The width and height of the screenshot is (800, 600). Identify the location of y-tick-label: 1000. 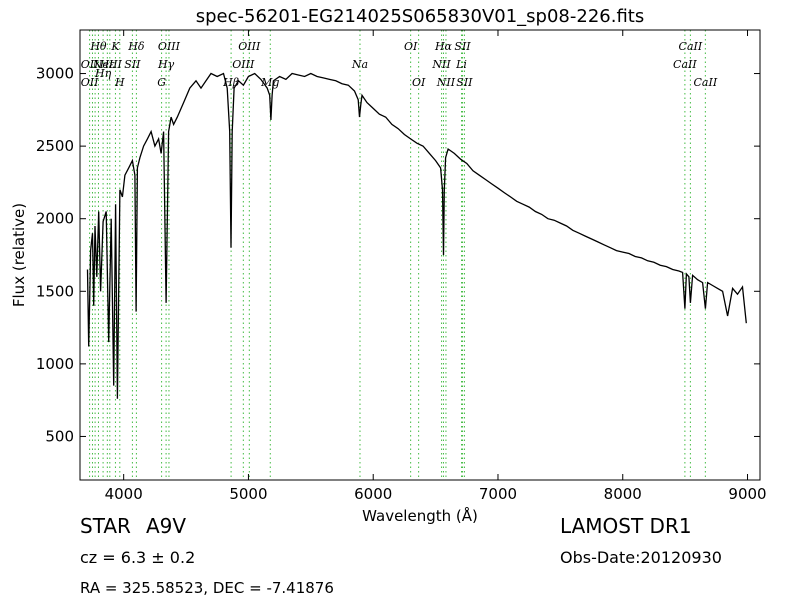
(55, 364).